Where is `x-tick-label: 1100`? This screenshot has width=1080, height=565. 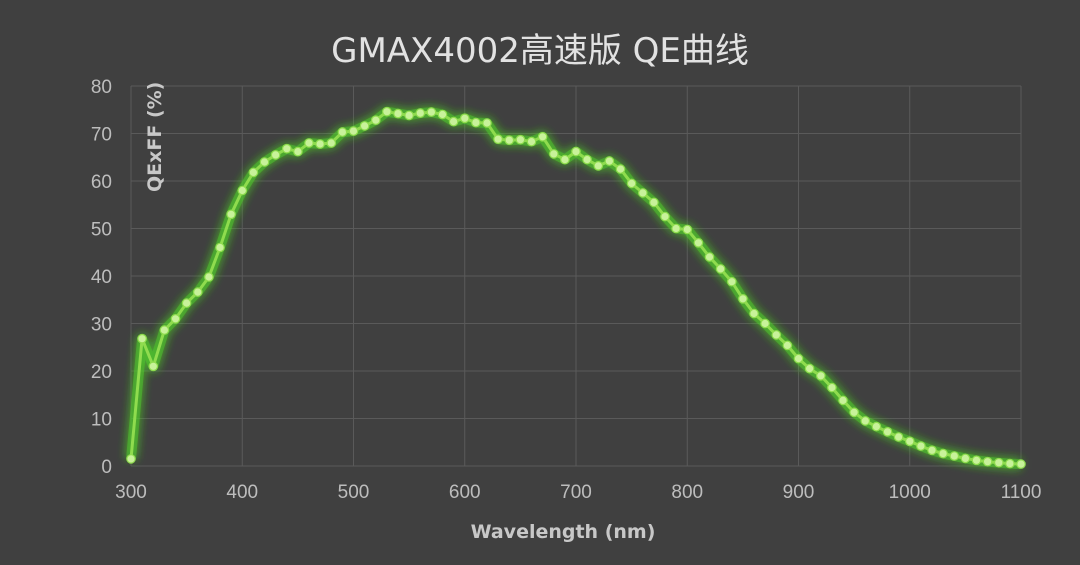
x-tick-label: 1100 is located at coordinates (1021, 492).